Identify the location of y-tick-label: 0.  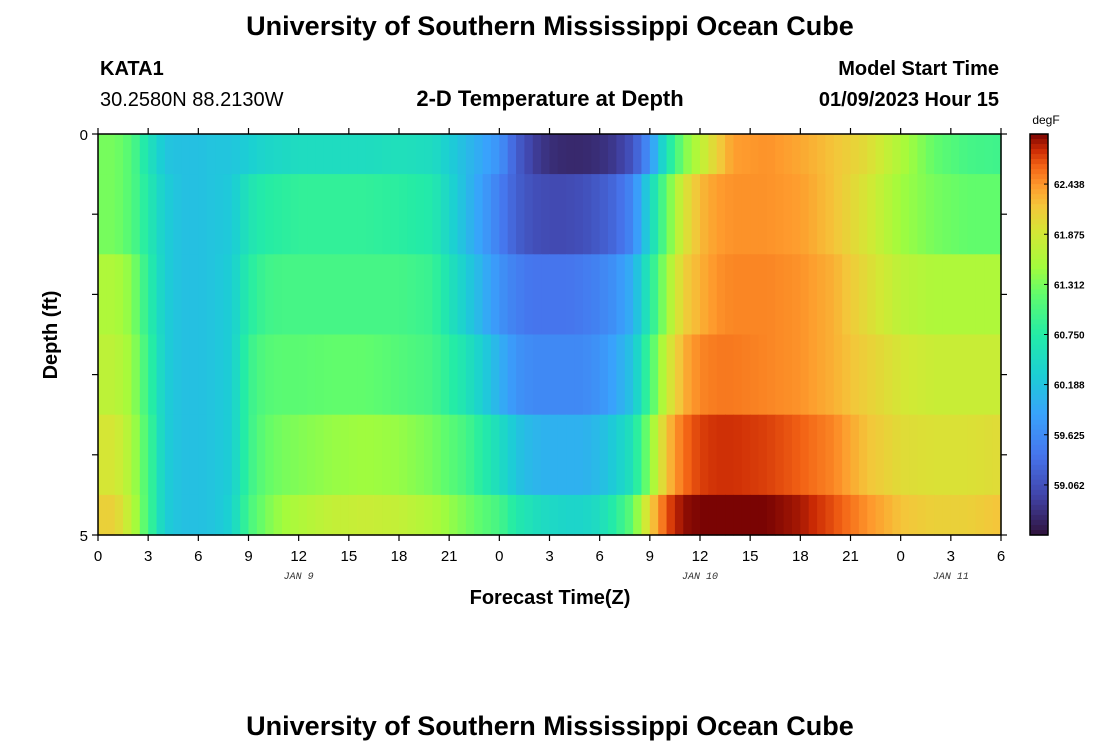
(84, 135).